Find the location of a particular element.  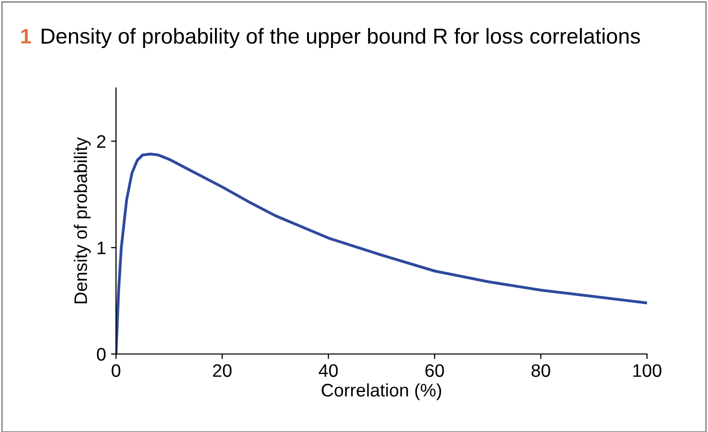

x-tick-label: 100 is located at coordinates (647, 370).